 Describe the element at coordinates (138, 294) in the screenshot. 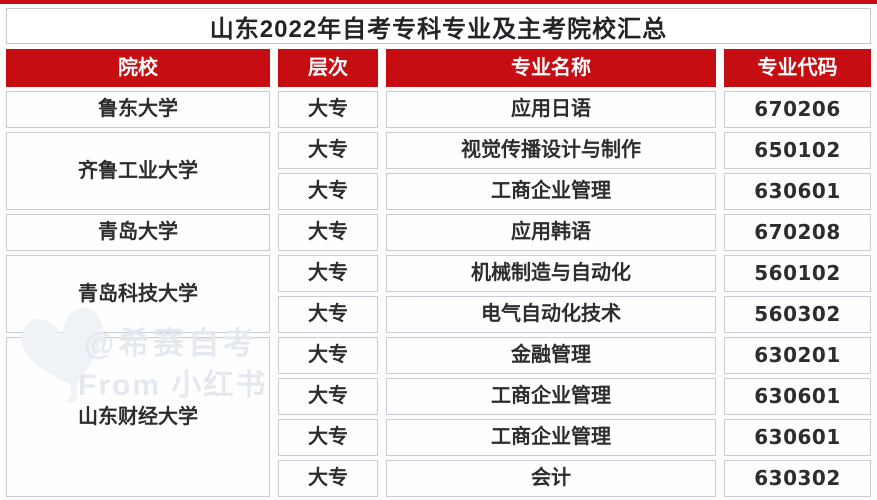

I see `school-cell: 青岛科技大学` at that location.